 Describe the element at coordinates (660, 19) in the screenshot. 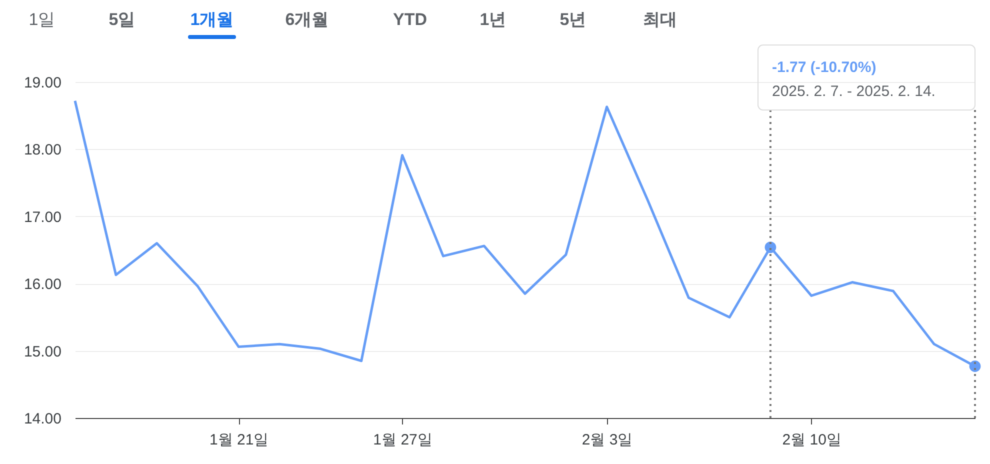

I see `text: 최대` at that location.